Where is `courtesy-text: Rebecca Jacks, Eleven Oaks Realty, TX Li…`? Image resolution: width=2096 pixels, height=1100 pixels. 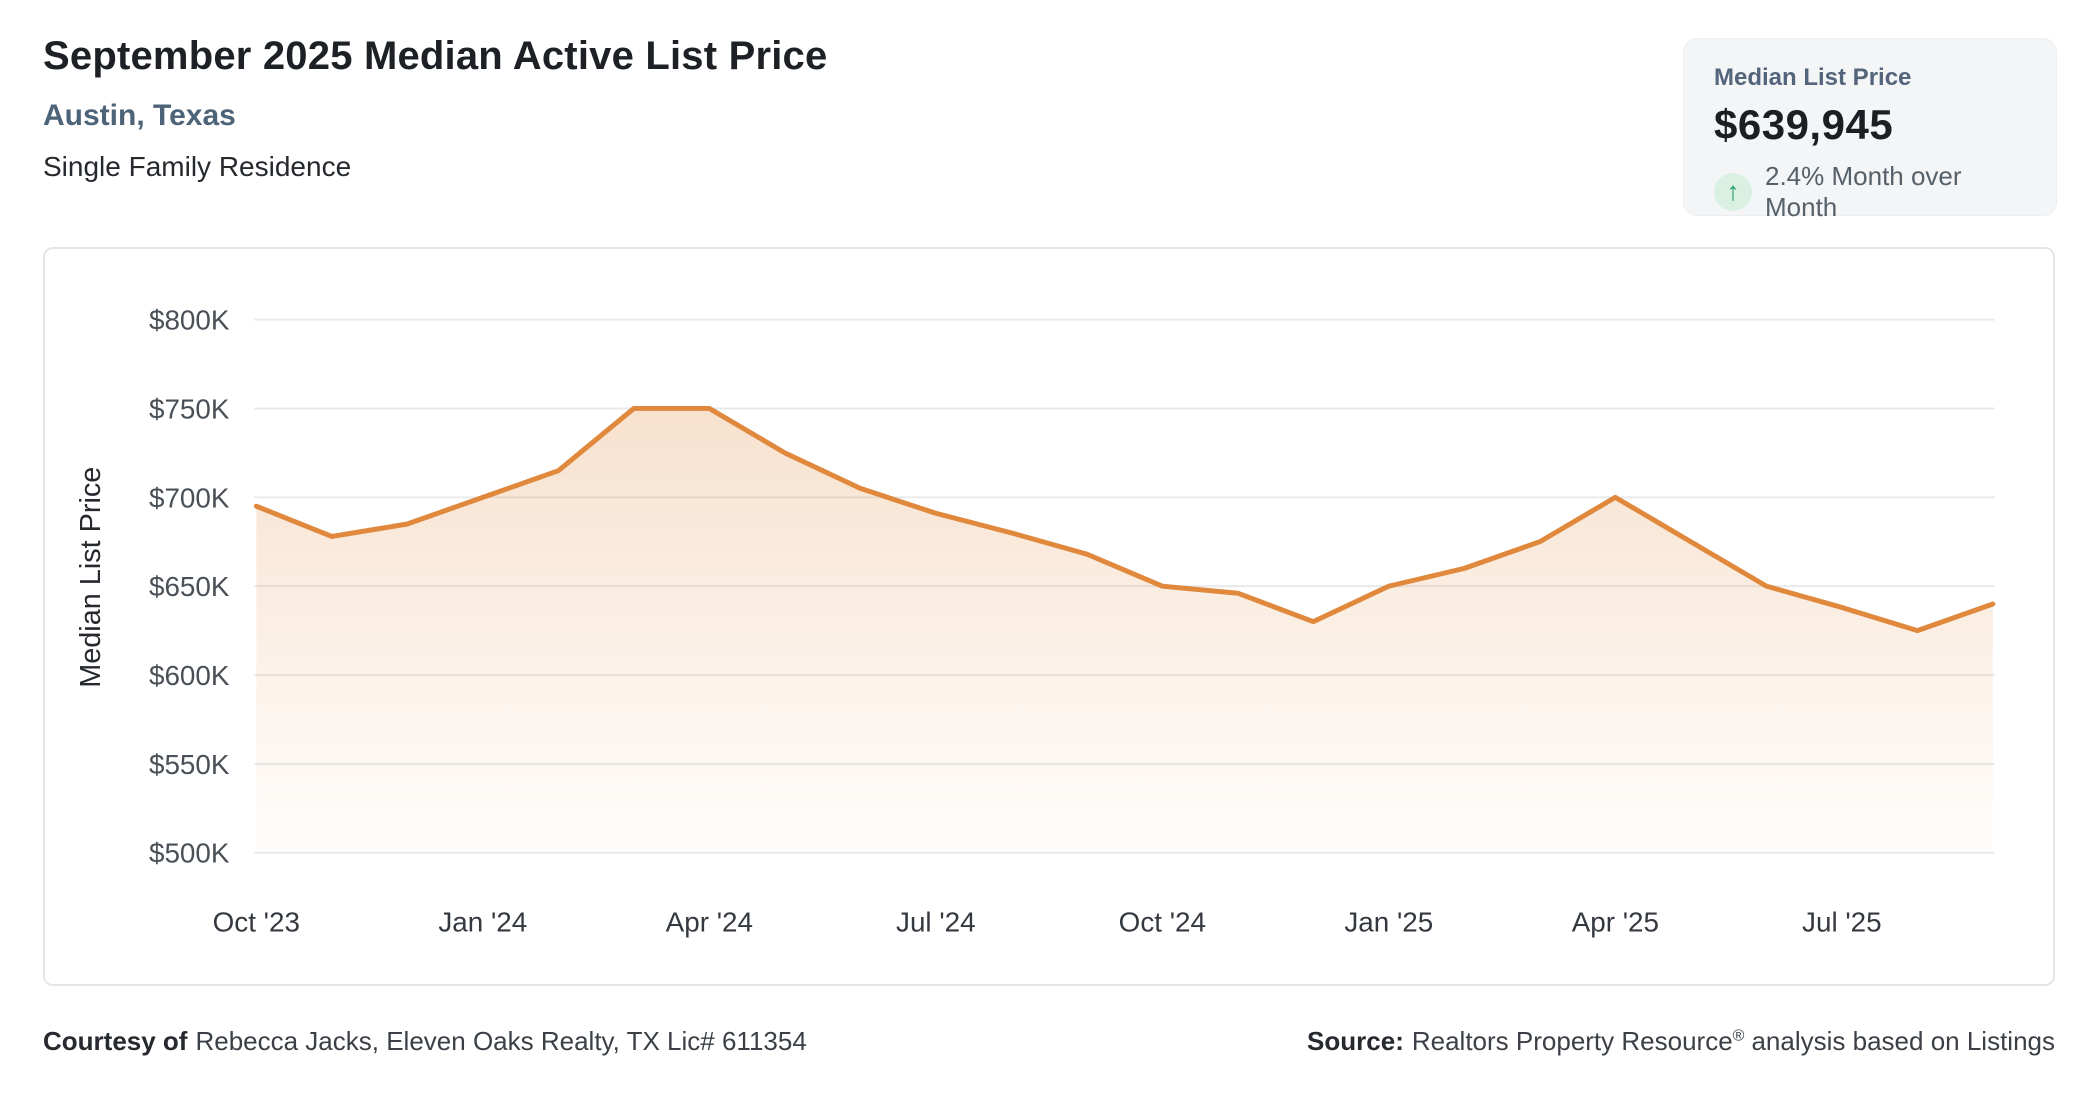
courtesy-text: Rebecca Jacks, Eleven Oaks Realty, TX Li… is located at coordinates (501, 1041).